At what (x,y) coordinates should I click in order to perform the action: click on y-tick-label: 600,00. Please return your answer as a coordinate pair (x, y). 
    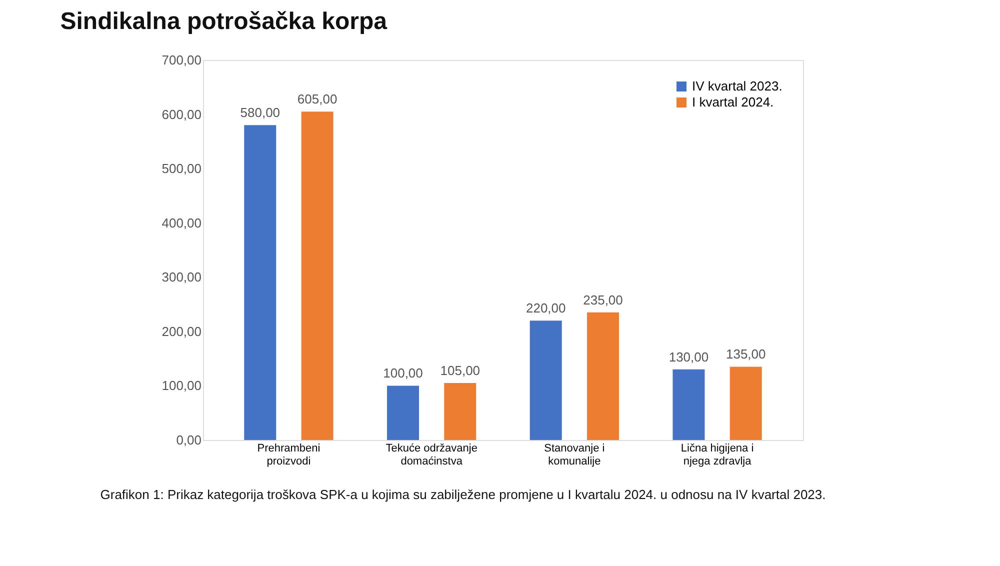
    Looking at the image, I should click on (182, 114).